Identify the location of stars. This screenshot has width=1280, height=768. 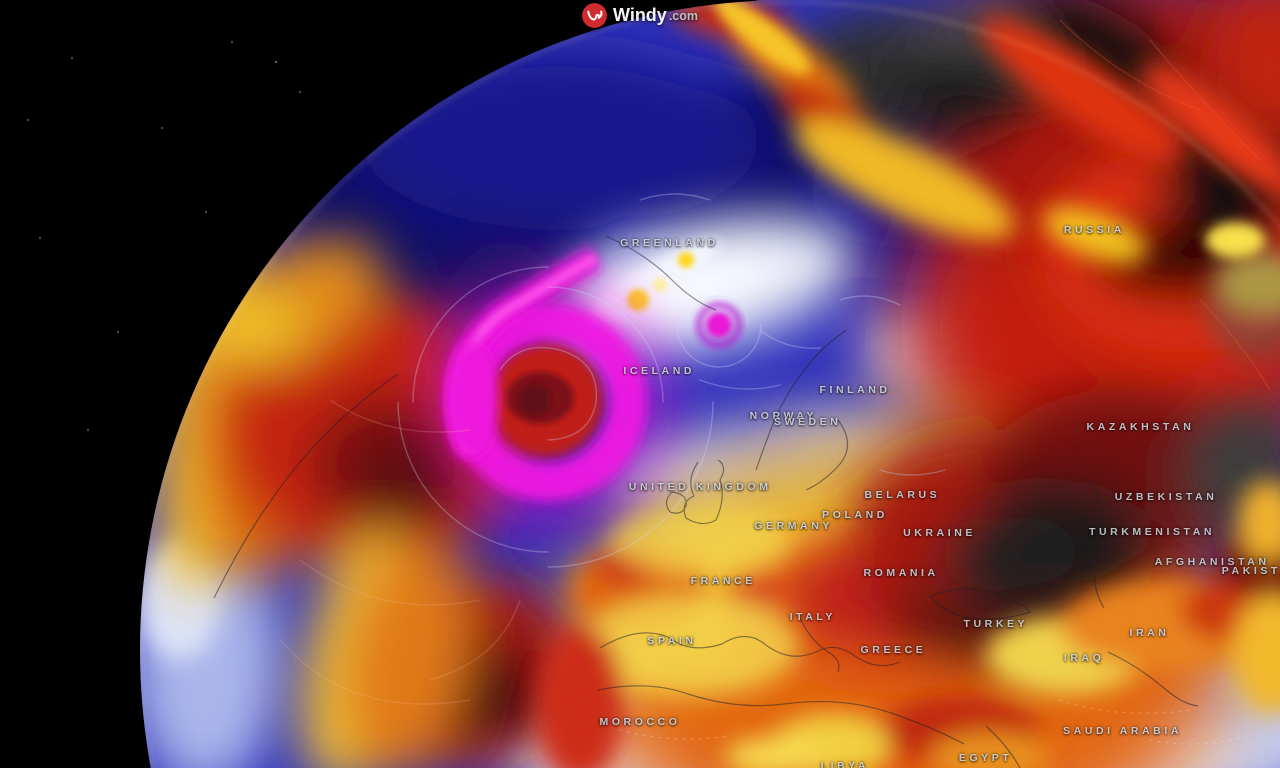
(164, 236).